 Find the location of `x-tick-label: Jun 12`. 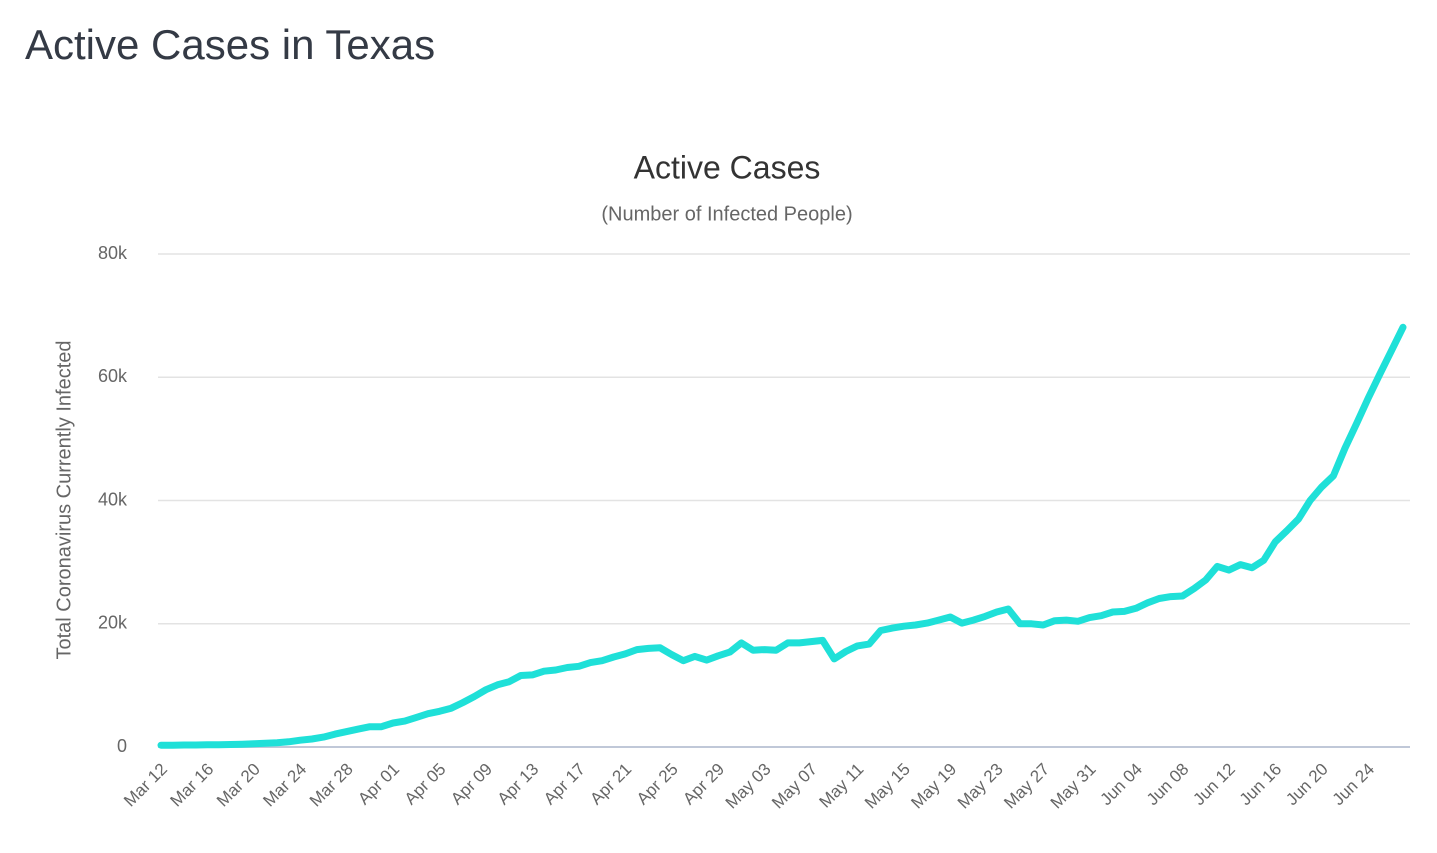

x-tick-label: Jun 12 is located at coordinates (1214, 785).